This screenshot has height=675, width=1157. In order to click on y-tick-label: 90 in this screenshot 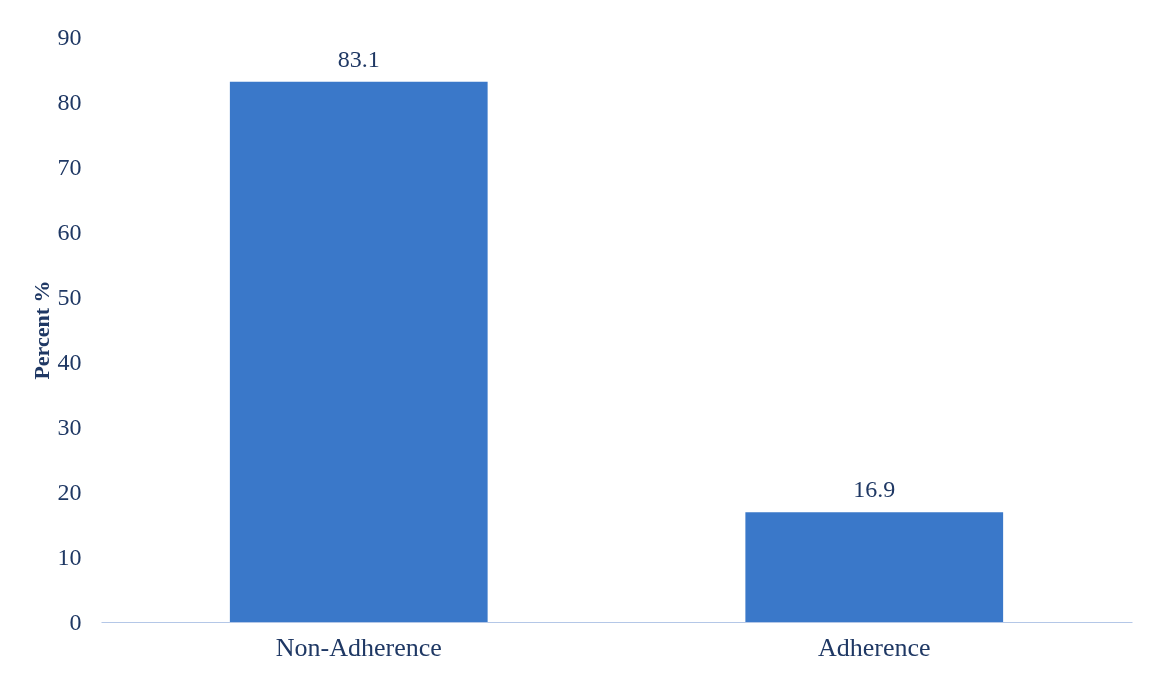, I will do `click(69, 36)`.